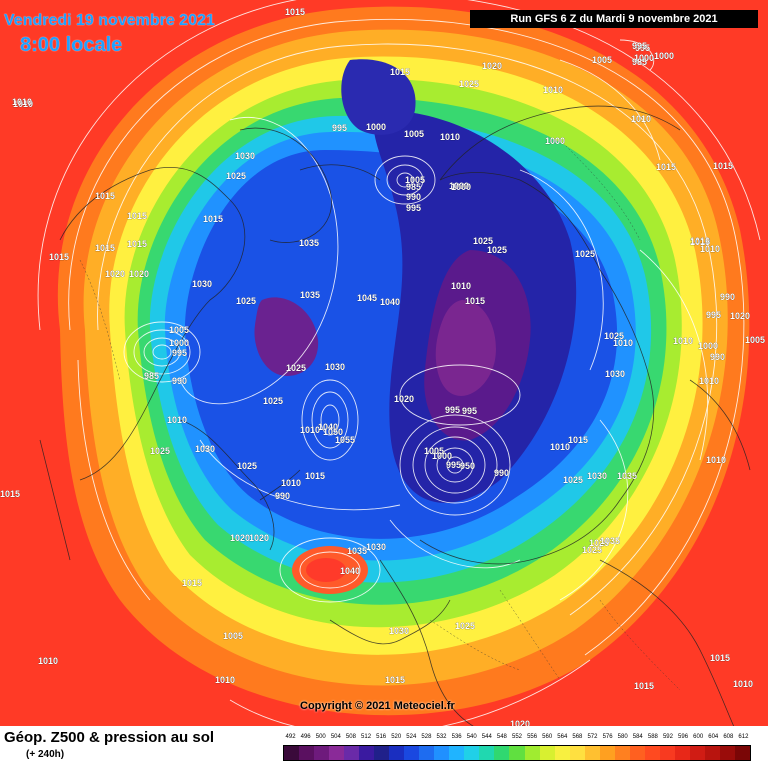  I want to click on forecast-date: Vendredi 19 novembre 2021, so click(109, 20).